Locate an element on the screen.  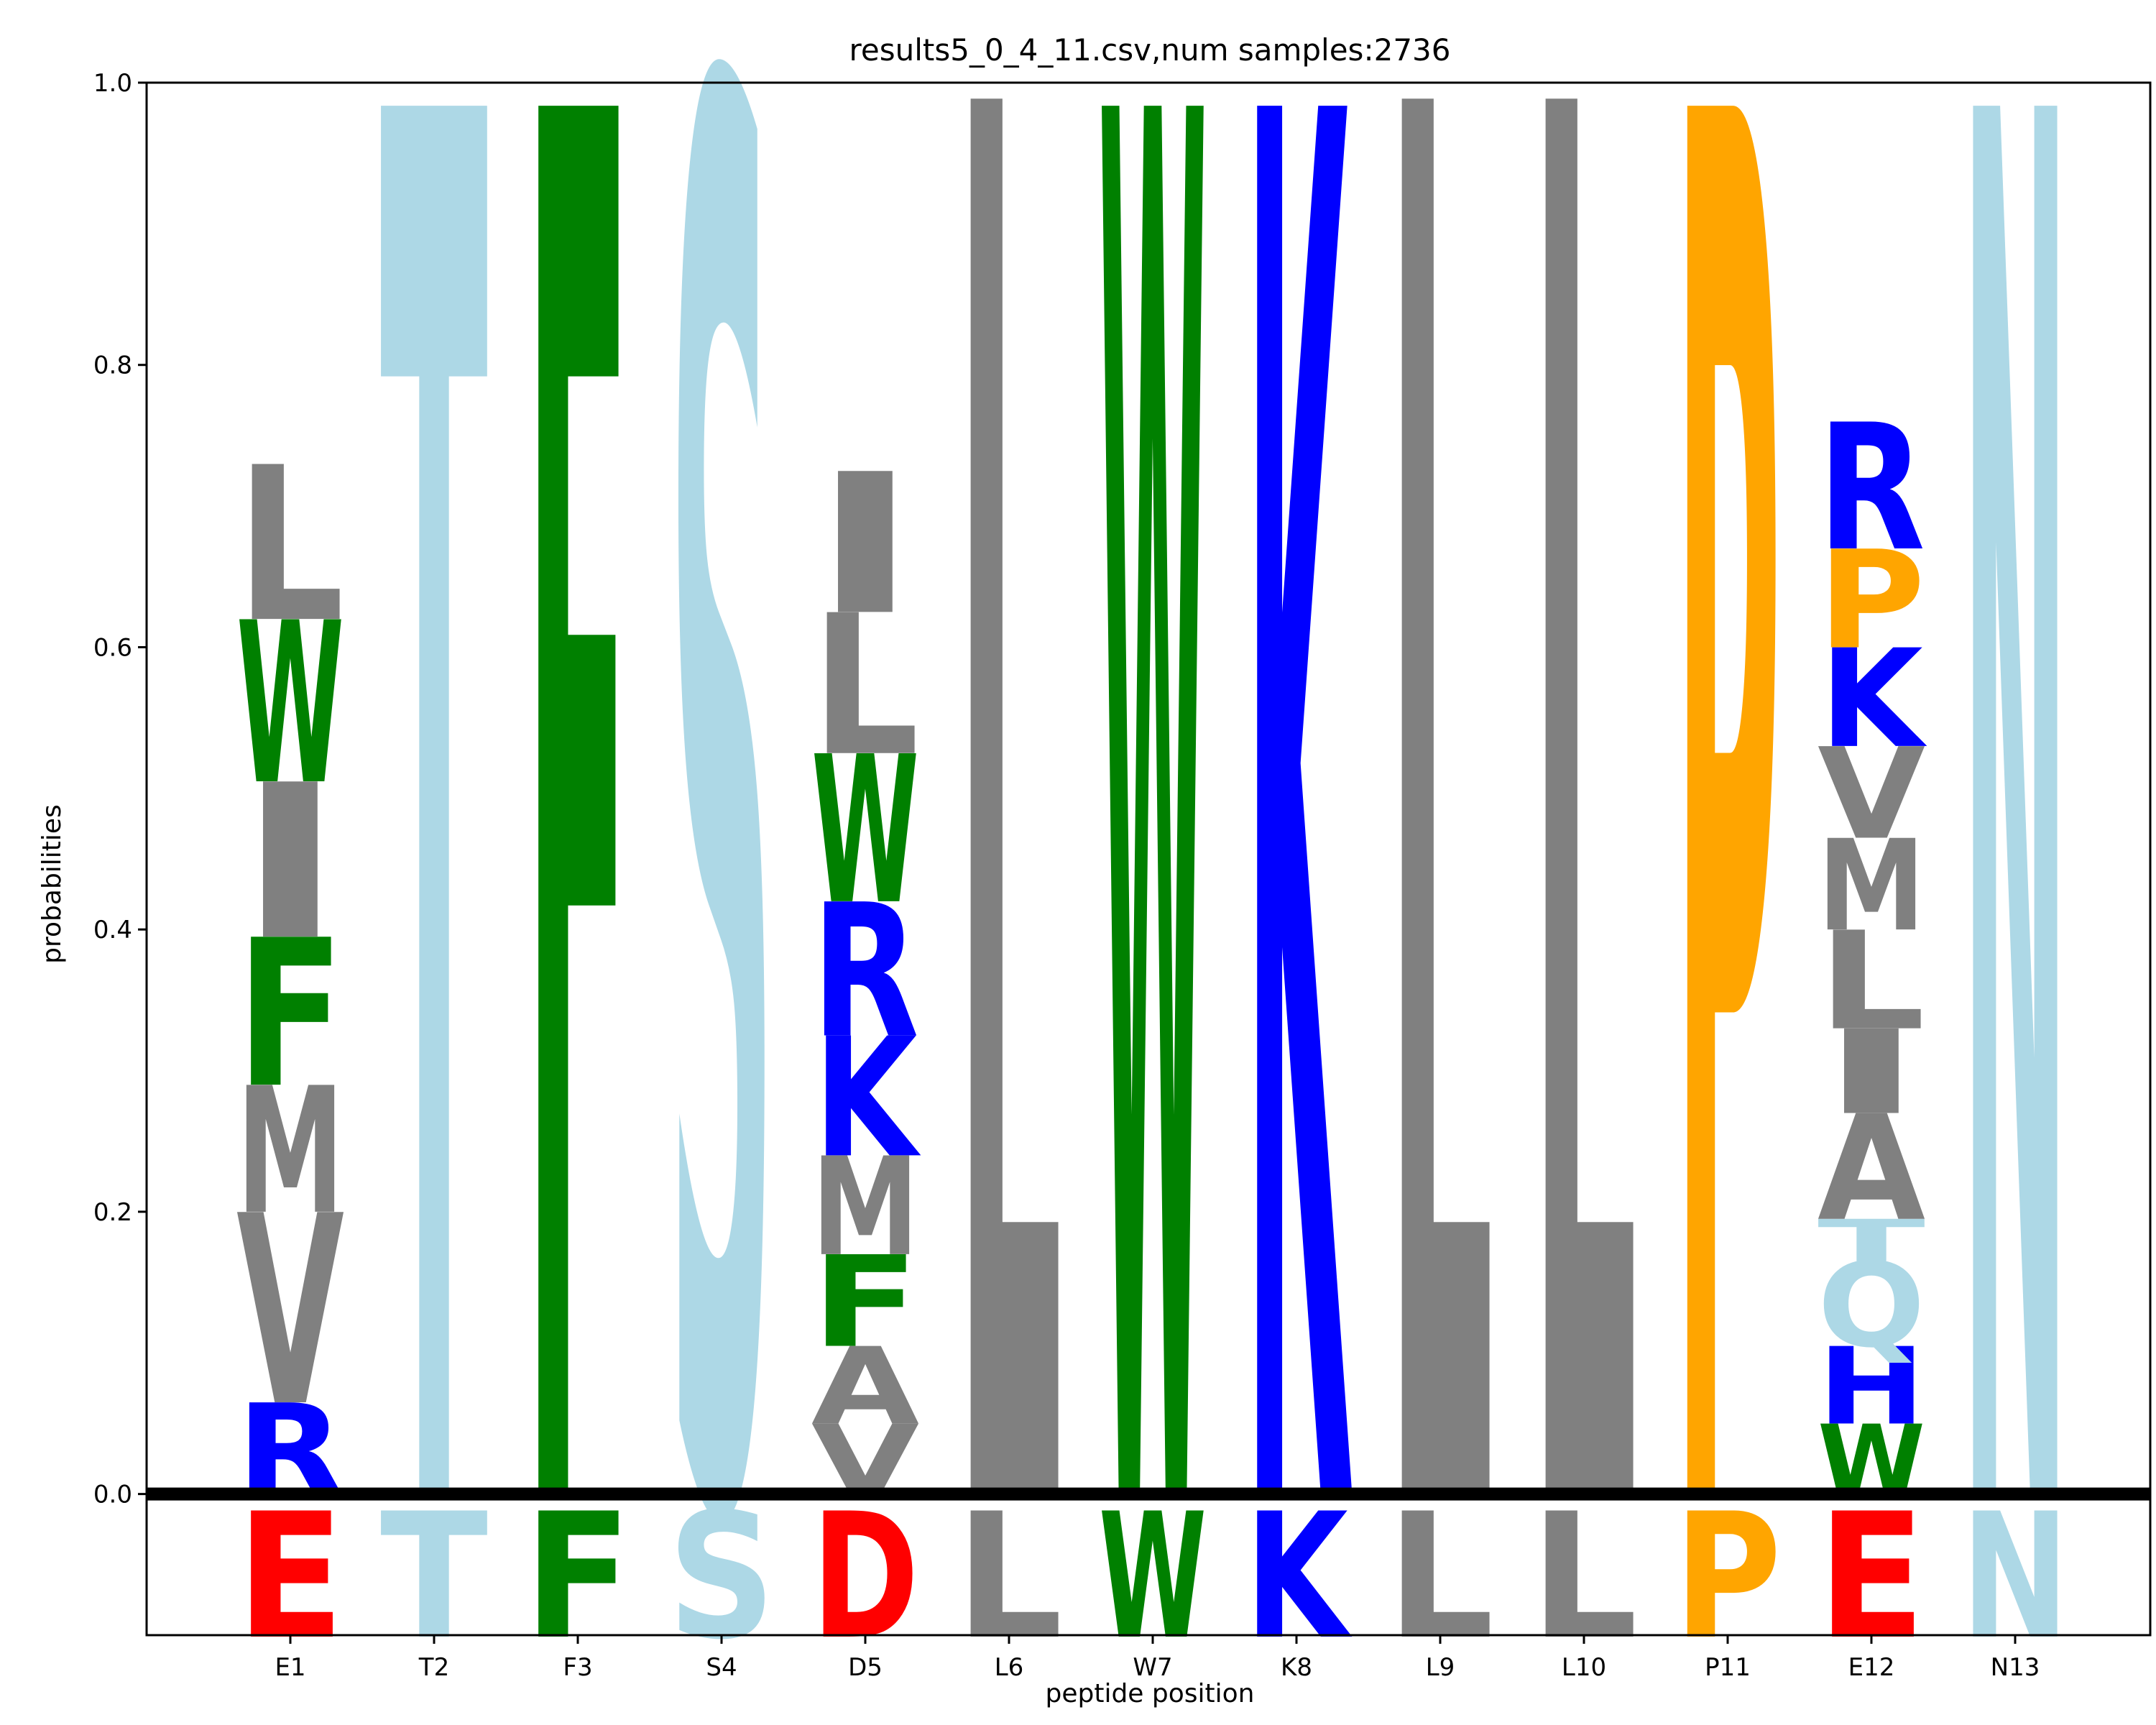
logo-letter-L9-native: L is located at coordinates (1440, 1577).